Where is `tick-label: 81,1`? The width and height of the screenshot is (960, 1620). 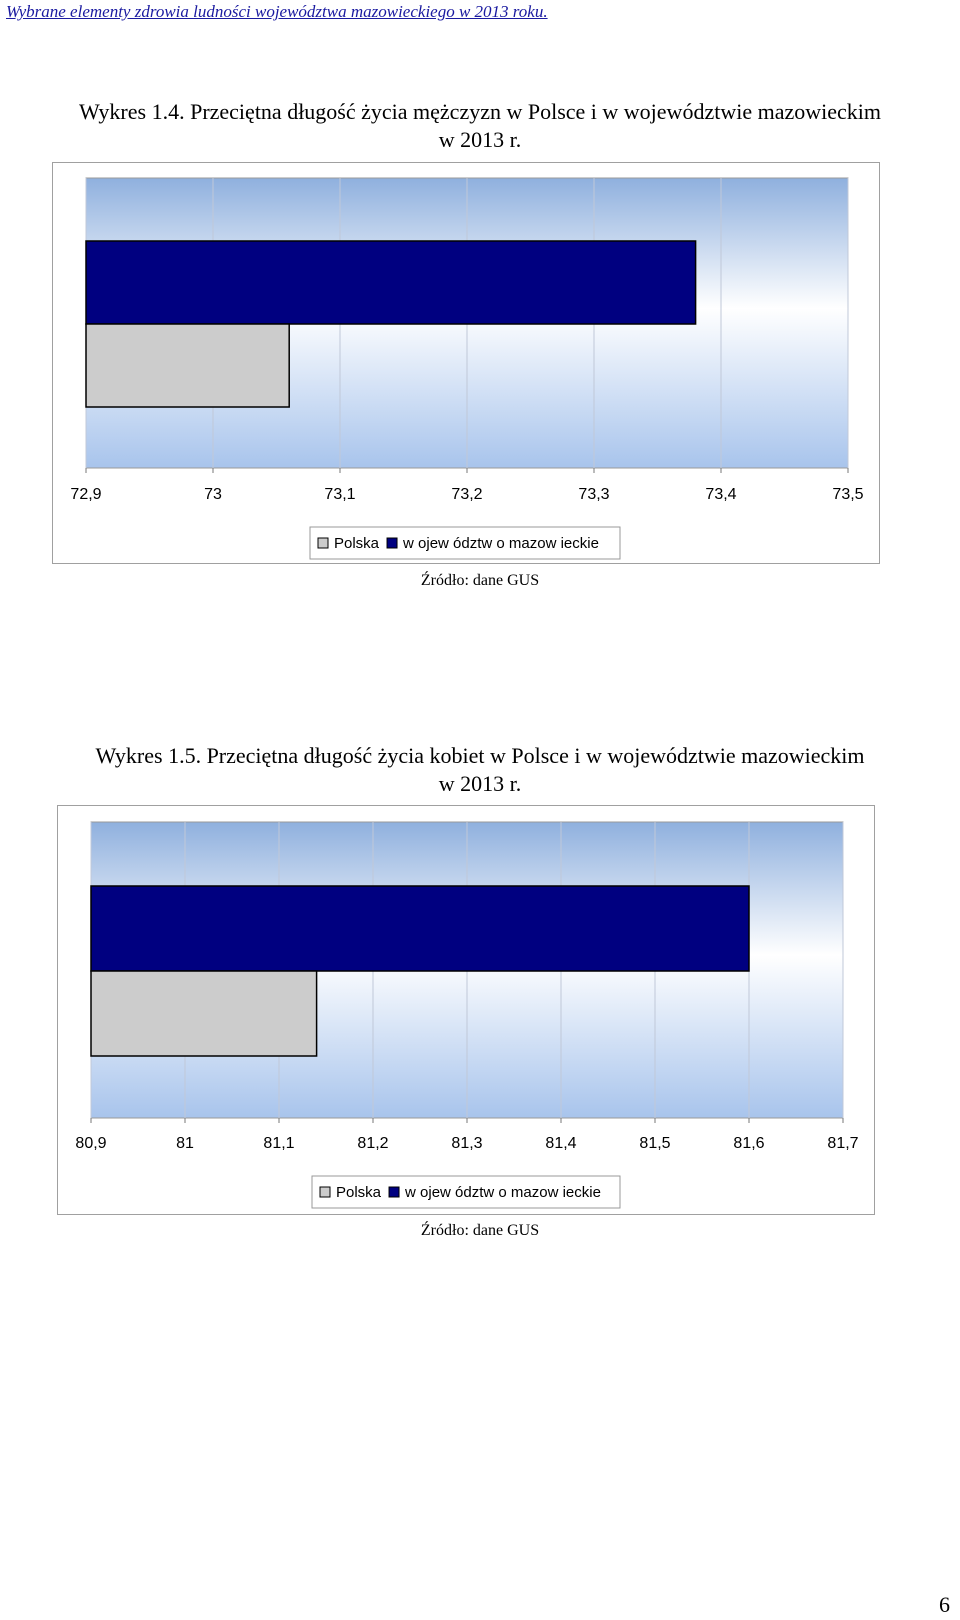
tick-label: 81,1 is located at coordinates (278, 1143).